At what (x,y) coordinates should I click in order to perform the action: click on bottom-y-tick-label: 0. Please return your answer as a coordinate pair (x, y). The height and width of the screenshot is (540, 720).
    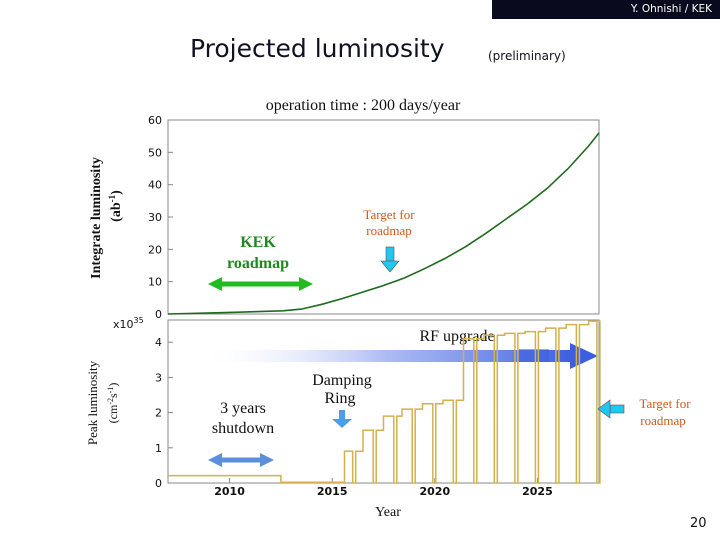
    Looking at the image, I should click on (158, 483).